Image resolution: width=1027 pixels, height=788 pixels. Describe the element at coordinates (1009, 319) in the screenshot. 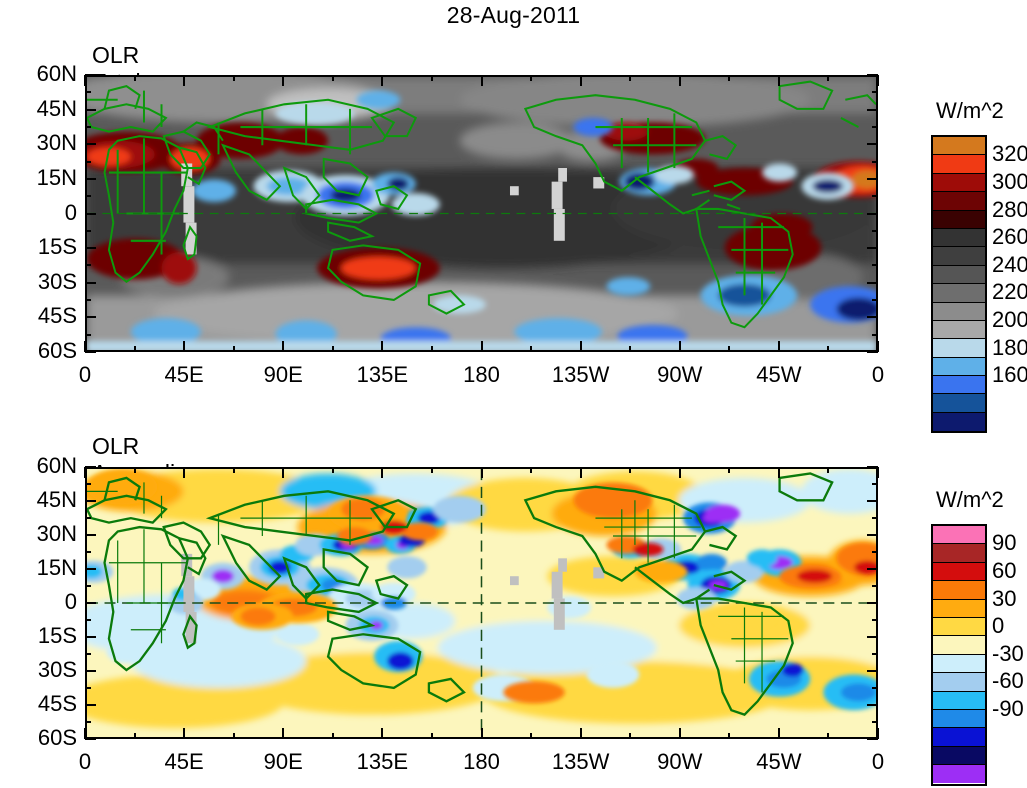

I see `colorbar-tick-label: 200` at that location.